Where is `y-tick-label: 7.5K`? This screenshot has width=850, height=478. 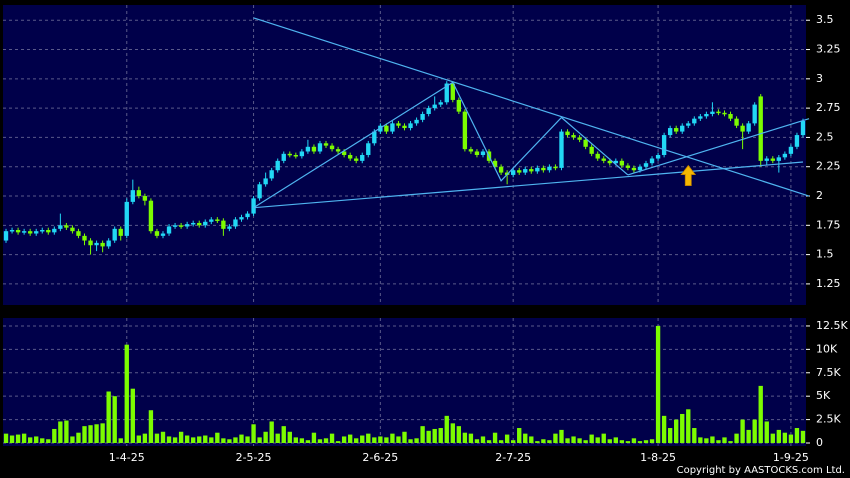
y-tick-label: 7.5K is located at coordinates (828, 372).